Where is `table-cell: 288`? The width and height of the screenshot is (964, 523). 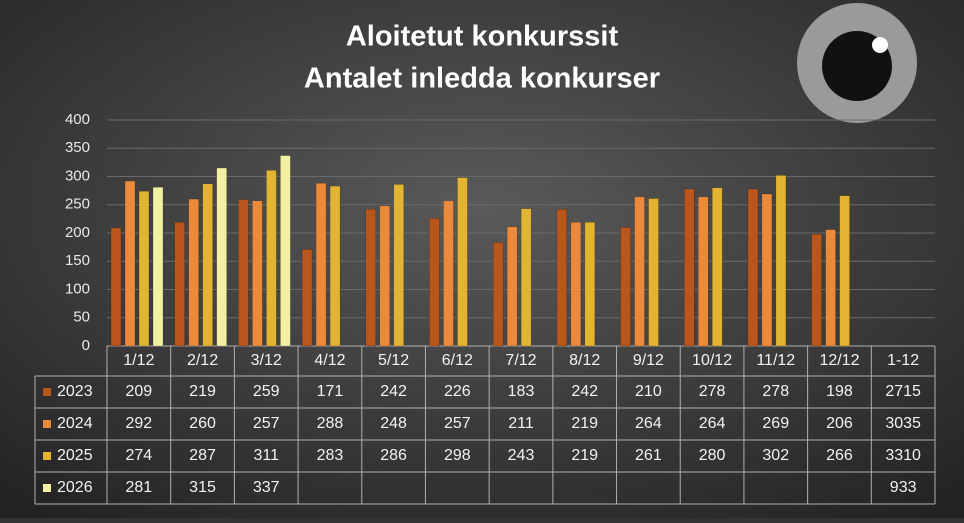
table-cell: 288 is located at coordinates (330, 423).